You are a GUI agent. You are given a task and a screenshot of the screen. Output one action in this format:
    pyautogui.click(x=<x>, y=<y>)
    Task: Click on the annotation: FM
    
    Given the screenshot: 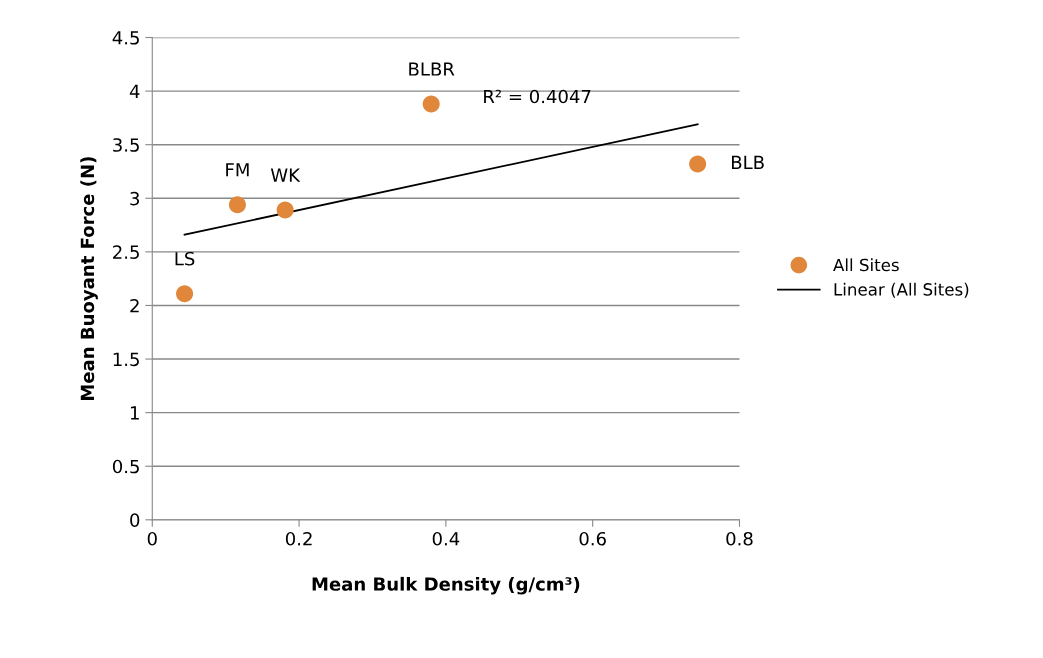 What is the action you would take?
    pyautogui.click(x=237, y=170)
    